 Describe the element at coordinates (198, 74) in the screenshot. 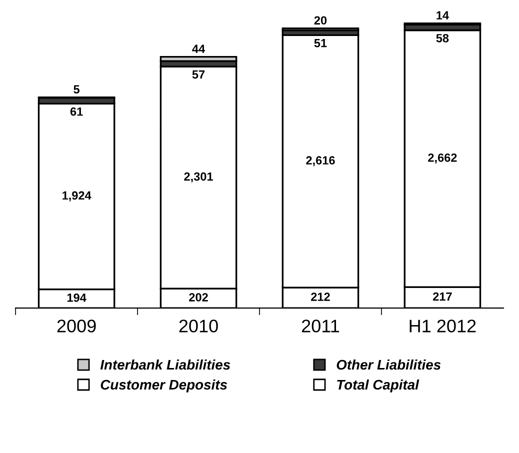

I see `data-label: 57` at that location.